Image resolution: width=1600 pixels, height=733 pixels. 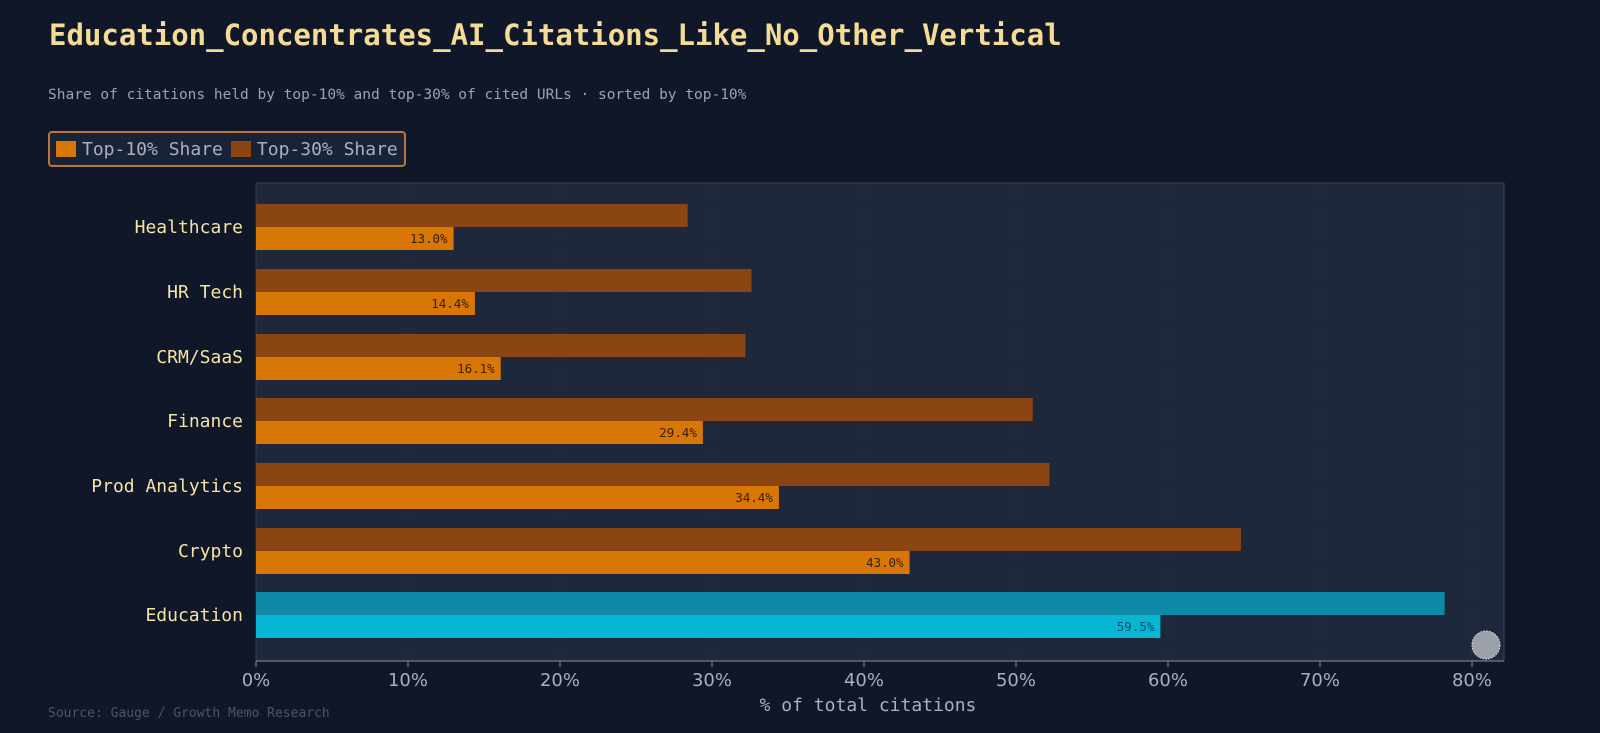 What do you see at coordinates (1472, 680) in the screenshot?
I see `x-tick-label: 80%` at bounding box center [1472, 680].